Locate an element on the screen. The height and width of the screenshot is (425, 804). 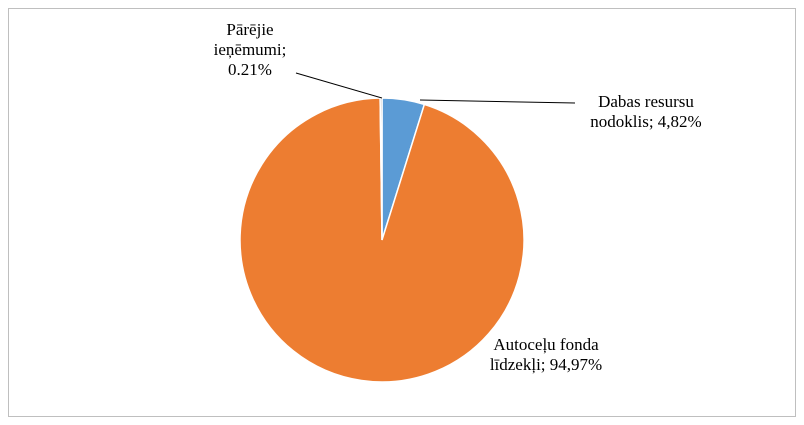
data-label: Autoceļu fonda līdzekļi; 94,97% is located at coordinates (546, 354).